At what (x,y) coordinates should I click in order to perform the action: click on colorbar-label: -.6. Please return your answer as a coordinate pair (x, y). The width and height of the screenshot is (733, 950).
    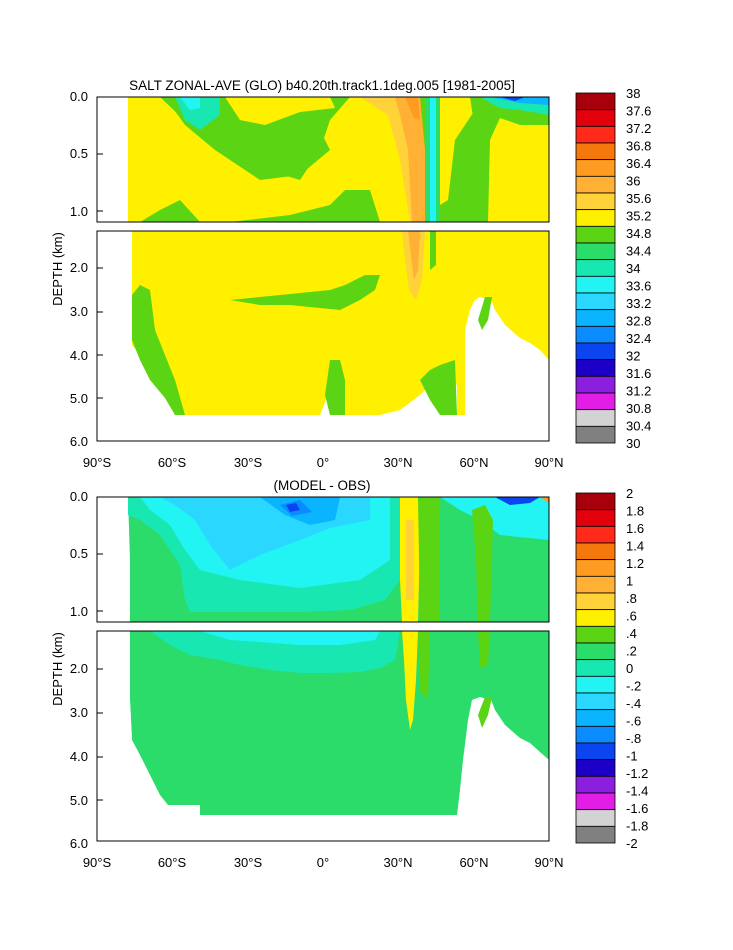
    Looking at the image, I should click on (633, 721).